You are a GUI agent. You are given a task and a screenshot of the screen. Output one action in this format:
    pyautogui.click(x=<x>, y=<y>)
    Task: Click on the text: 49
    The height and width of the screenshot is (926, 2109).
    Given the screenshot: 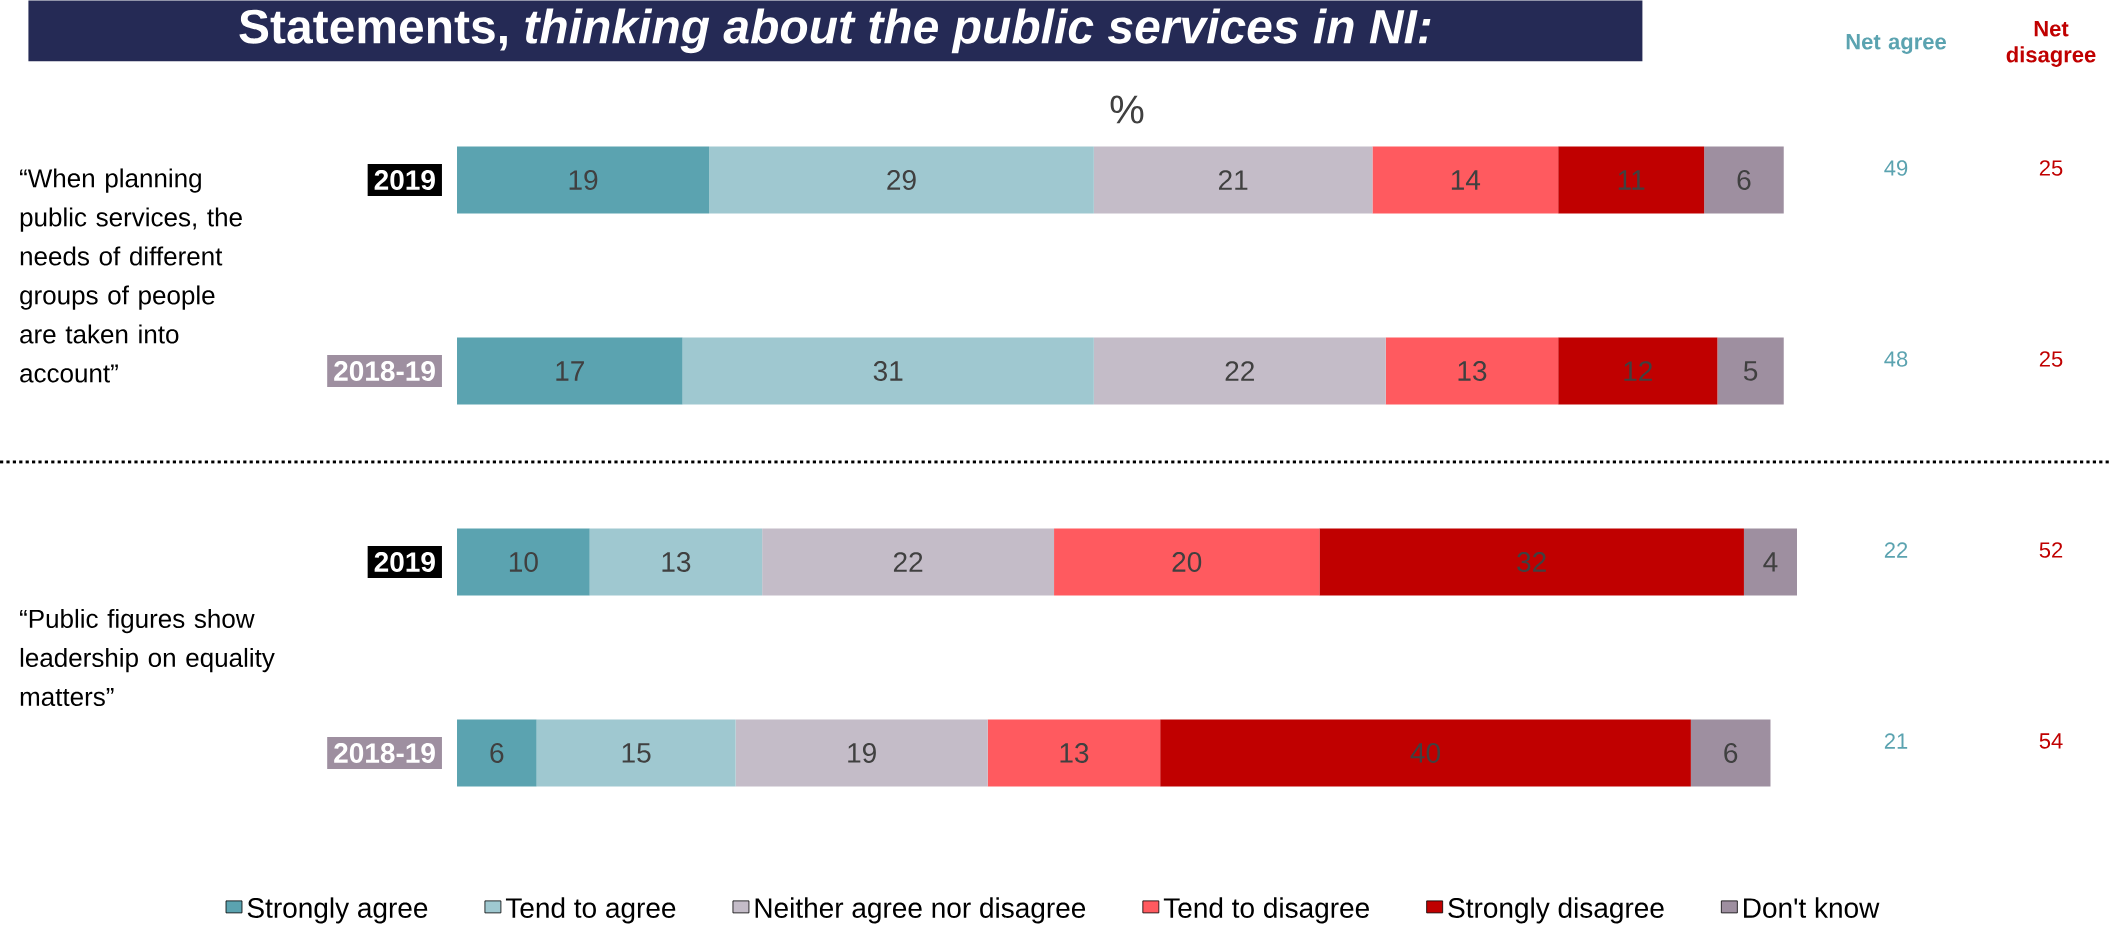 What is the action you would take?
    pyautogui.click(x=1896, y=168)
    